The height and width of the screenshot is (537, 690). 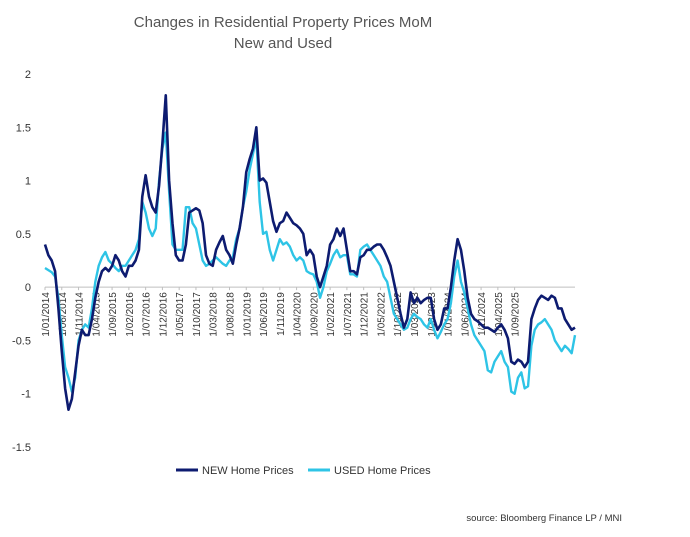 I want to click on y-tick-label: 0, so click(x=28, y=288).